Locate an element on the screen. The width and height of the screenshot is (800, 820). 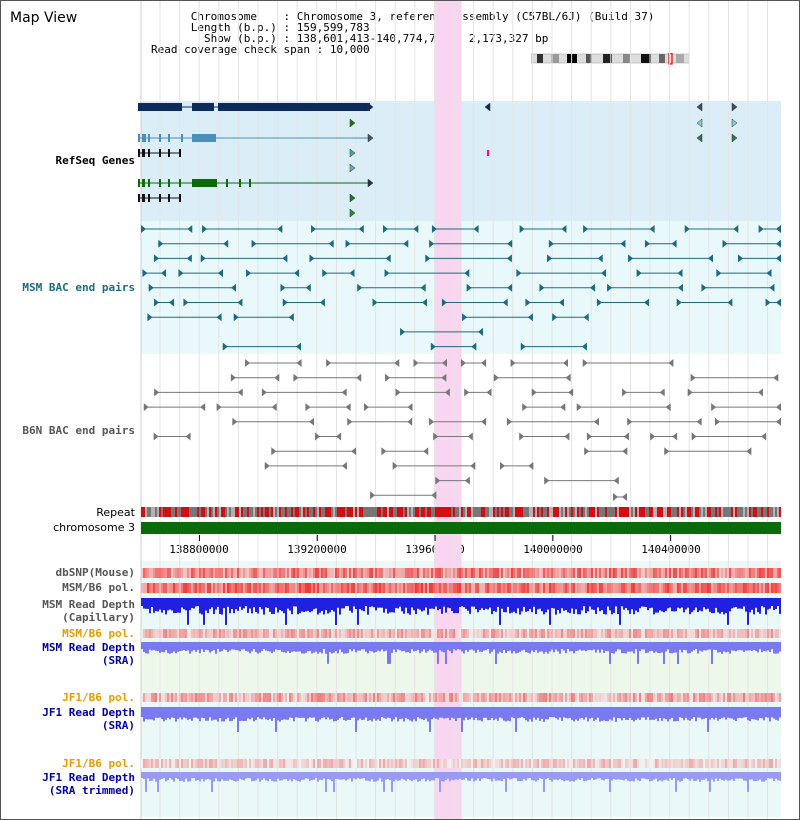
track-label-msm-b6-pol: MSM/B6 pol. is located at coordinates (98, 587).